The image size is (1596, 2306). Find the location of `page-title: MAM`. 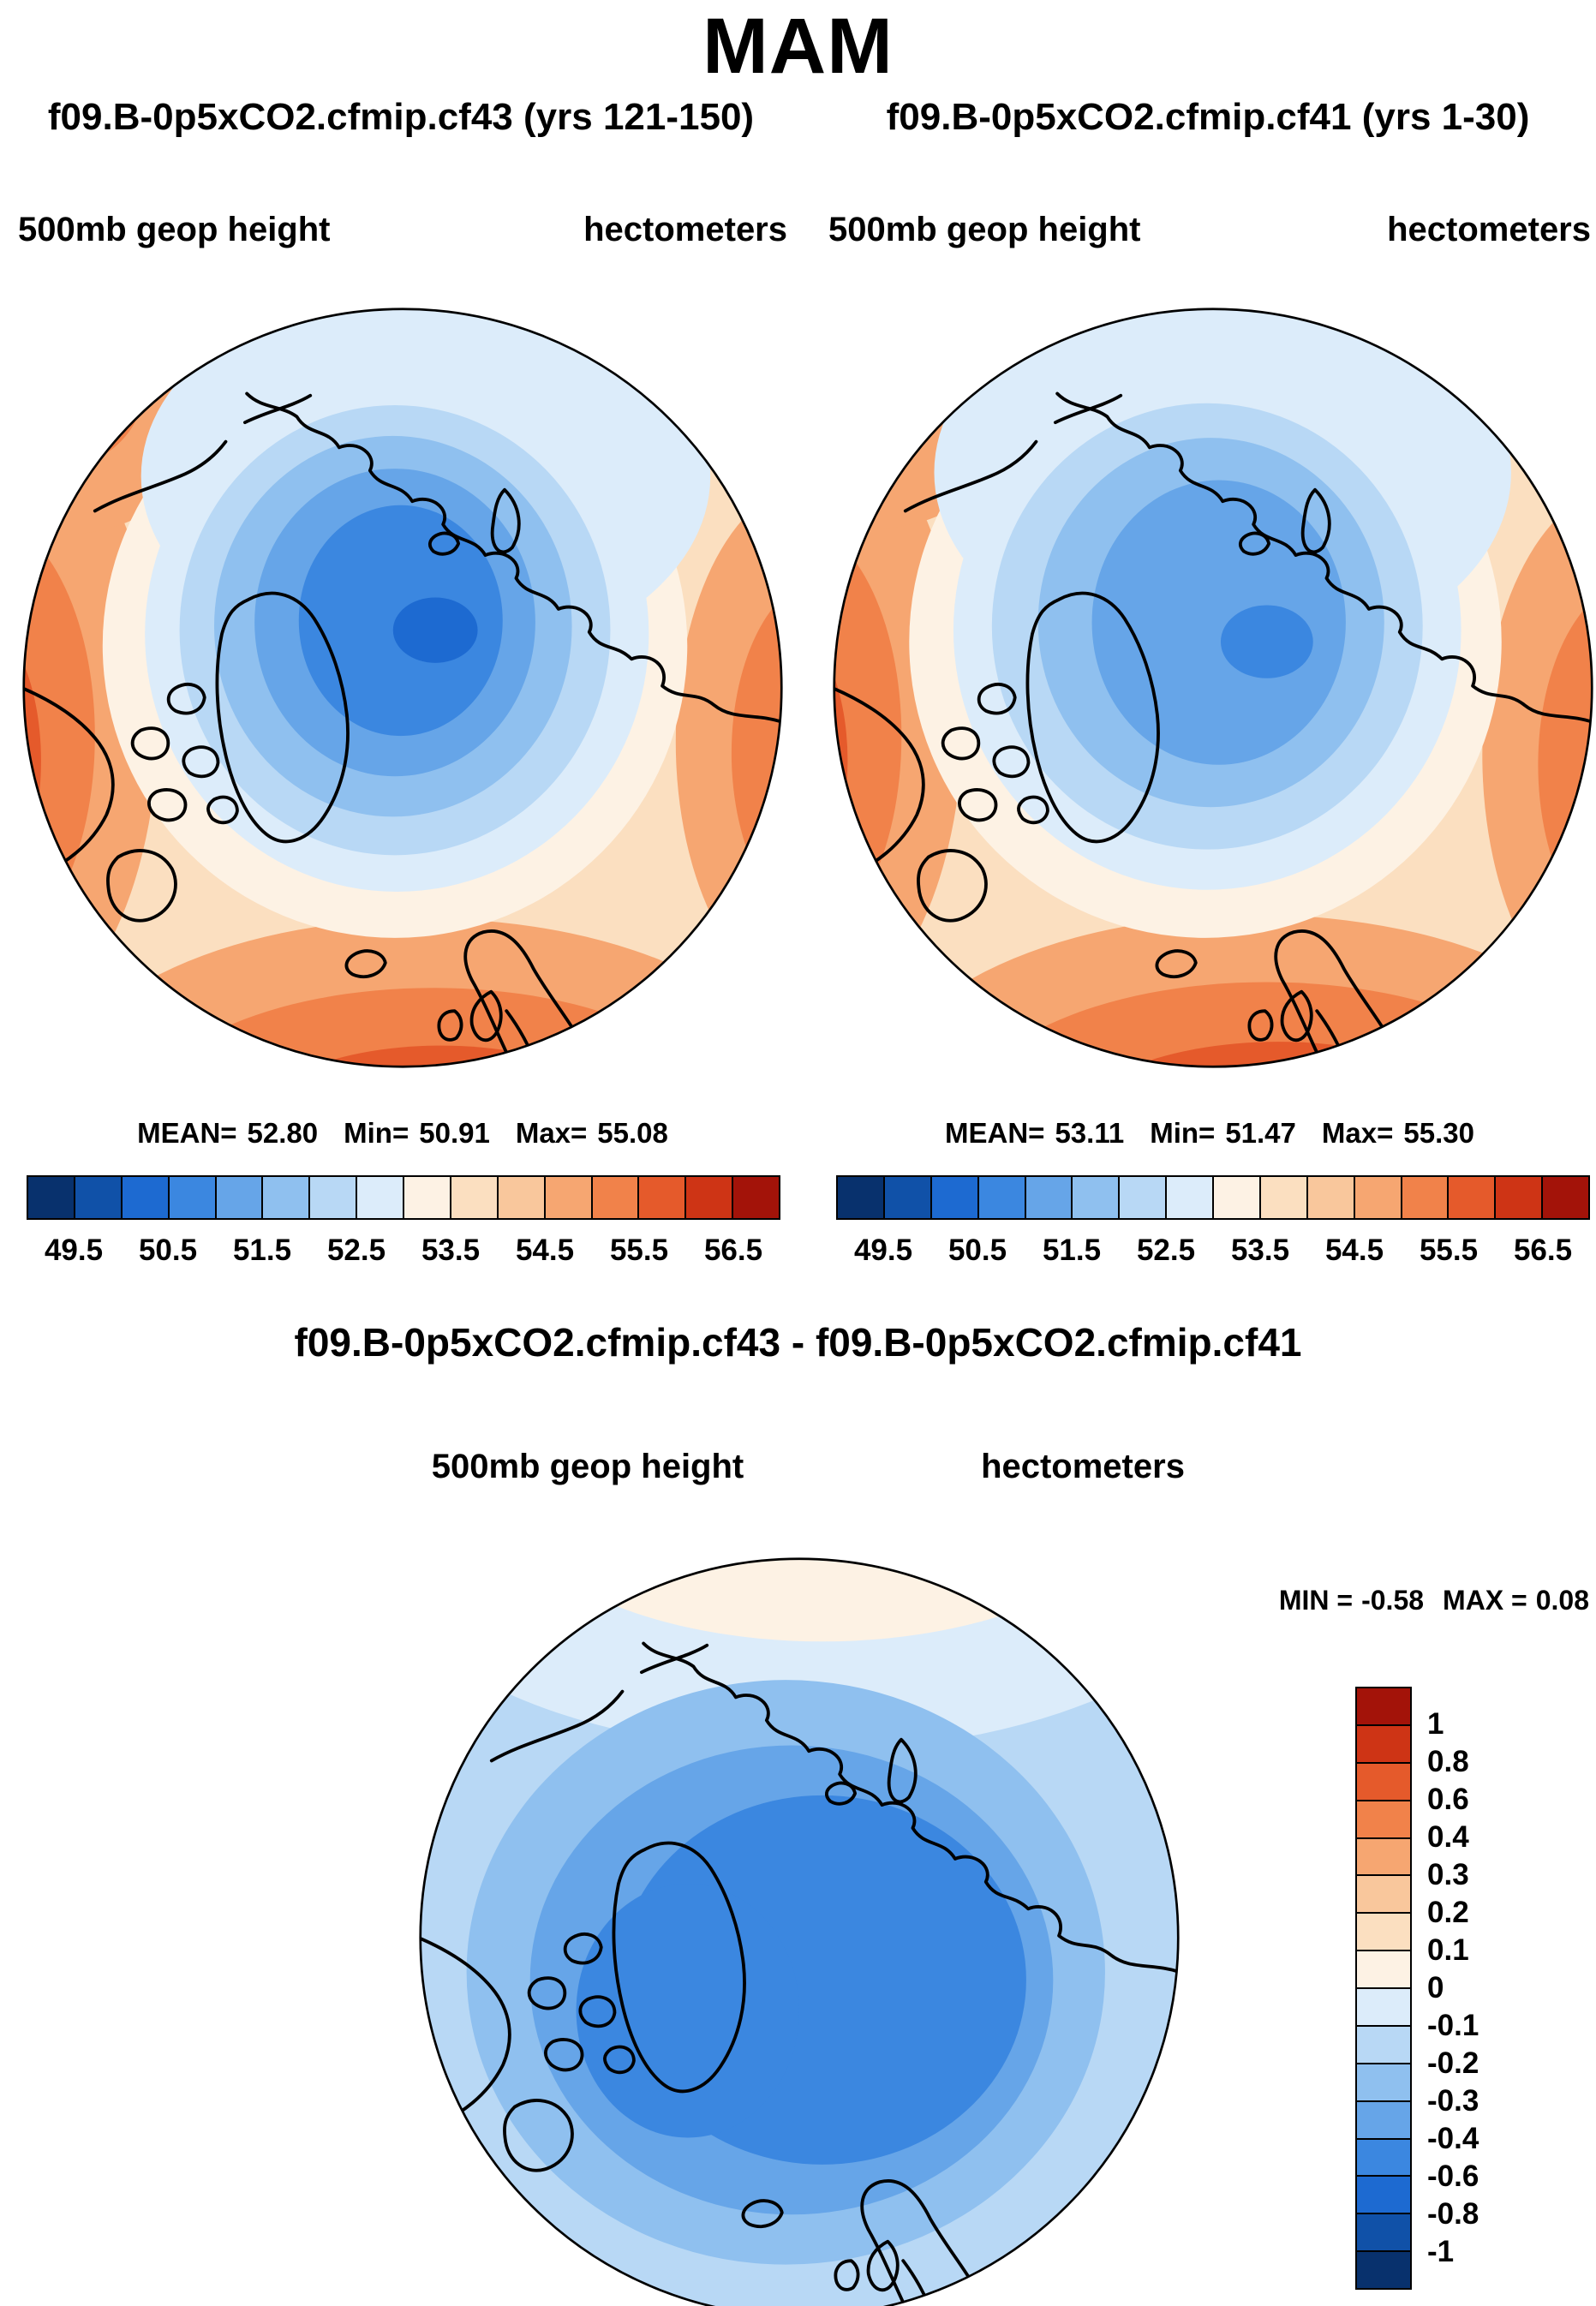

page-title: MAM is located at coordinates (798, 46).